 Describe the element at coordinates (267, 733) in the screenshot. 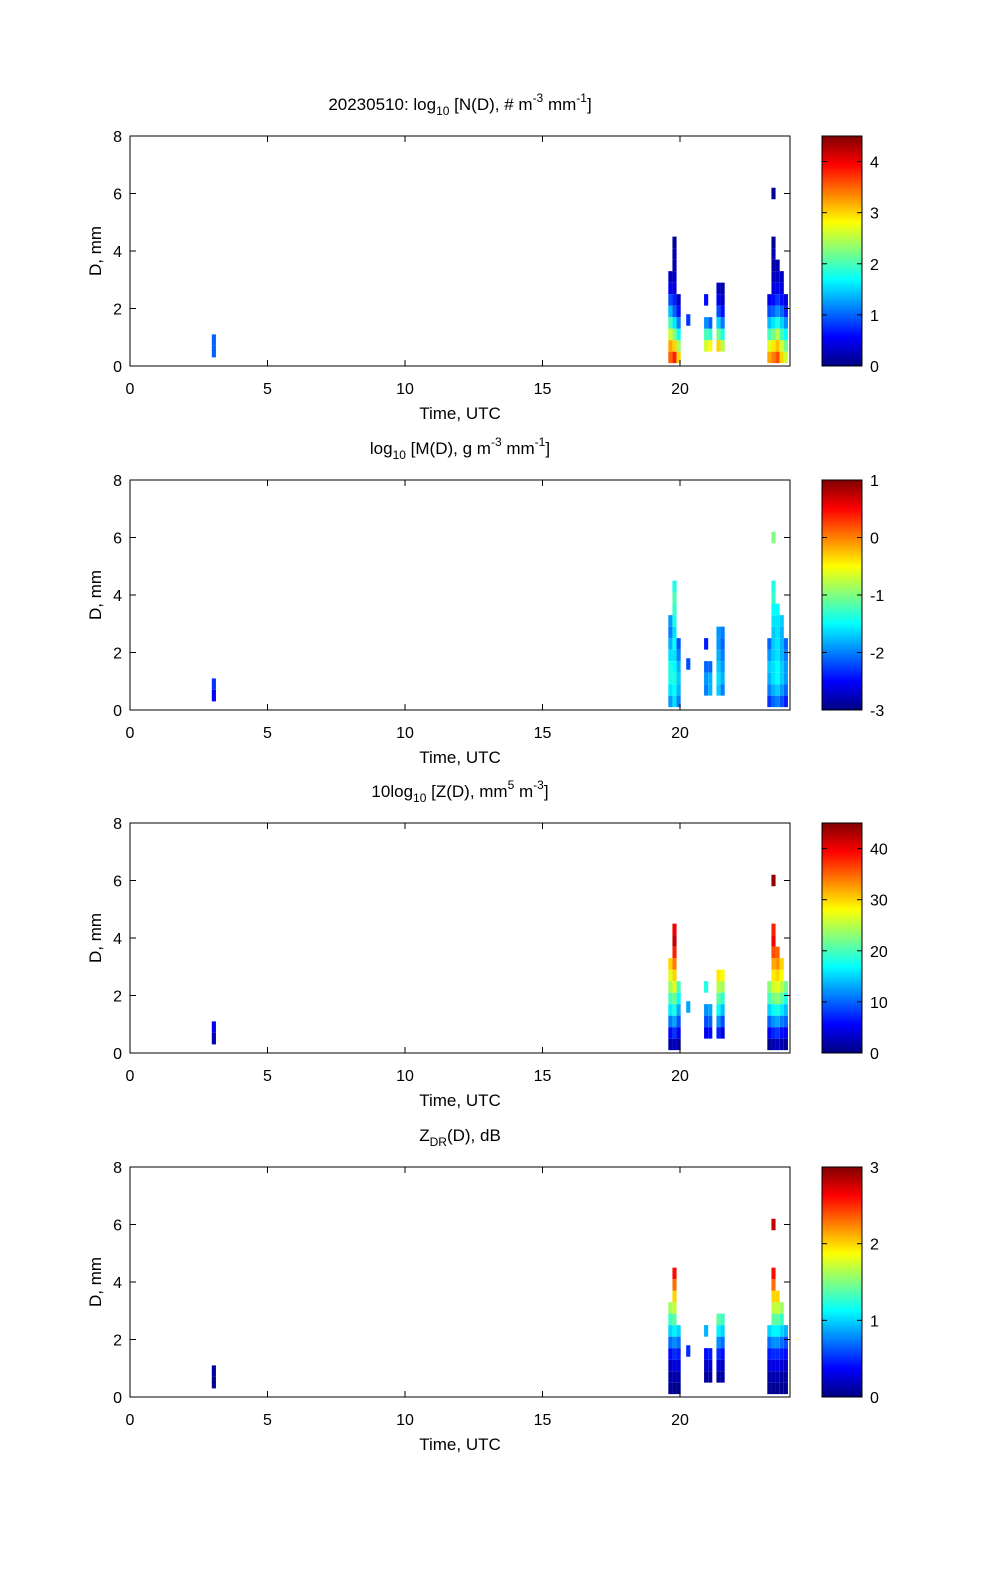

I see `x-tick-label: 5` at that location.